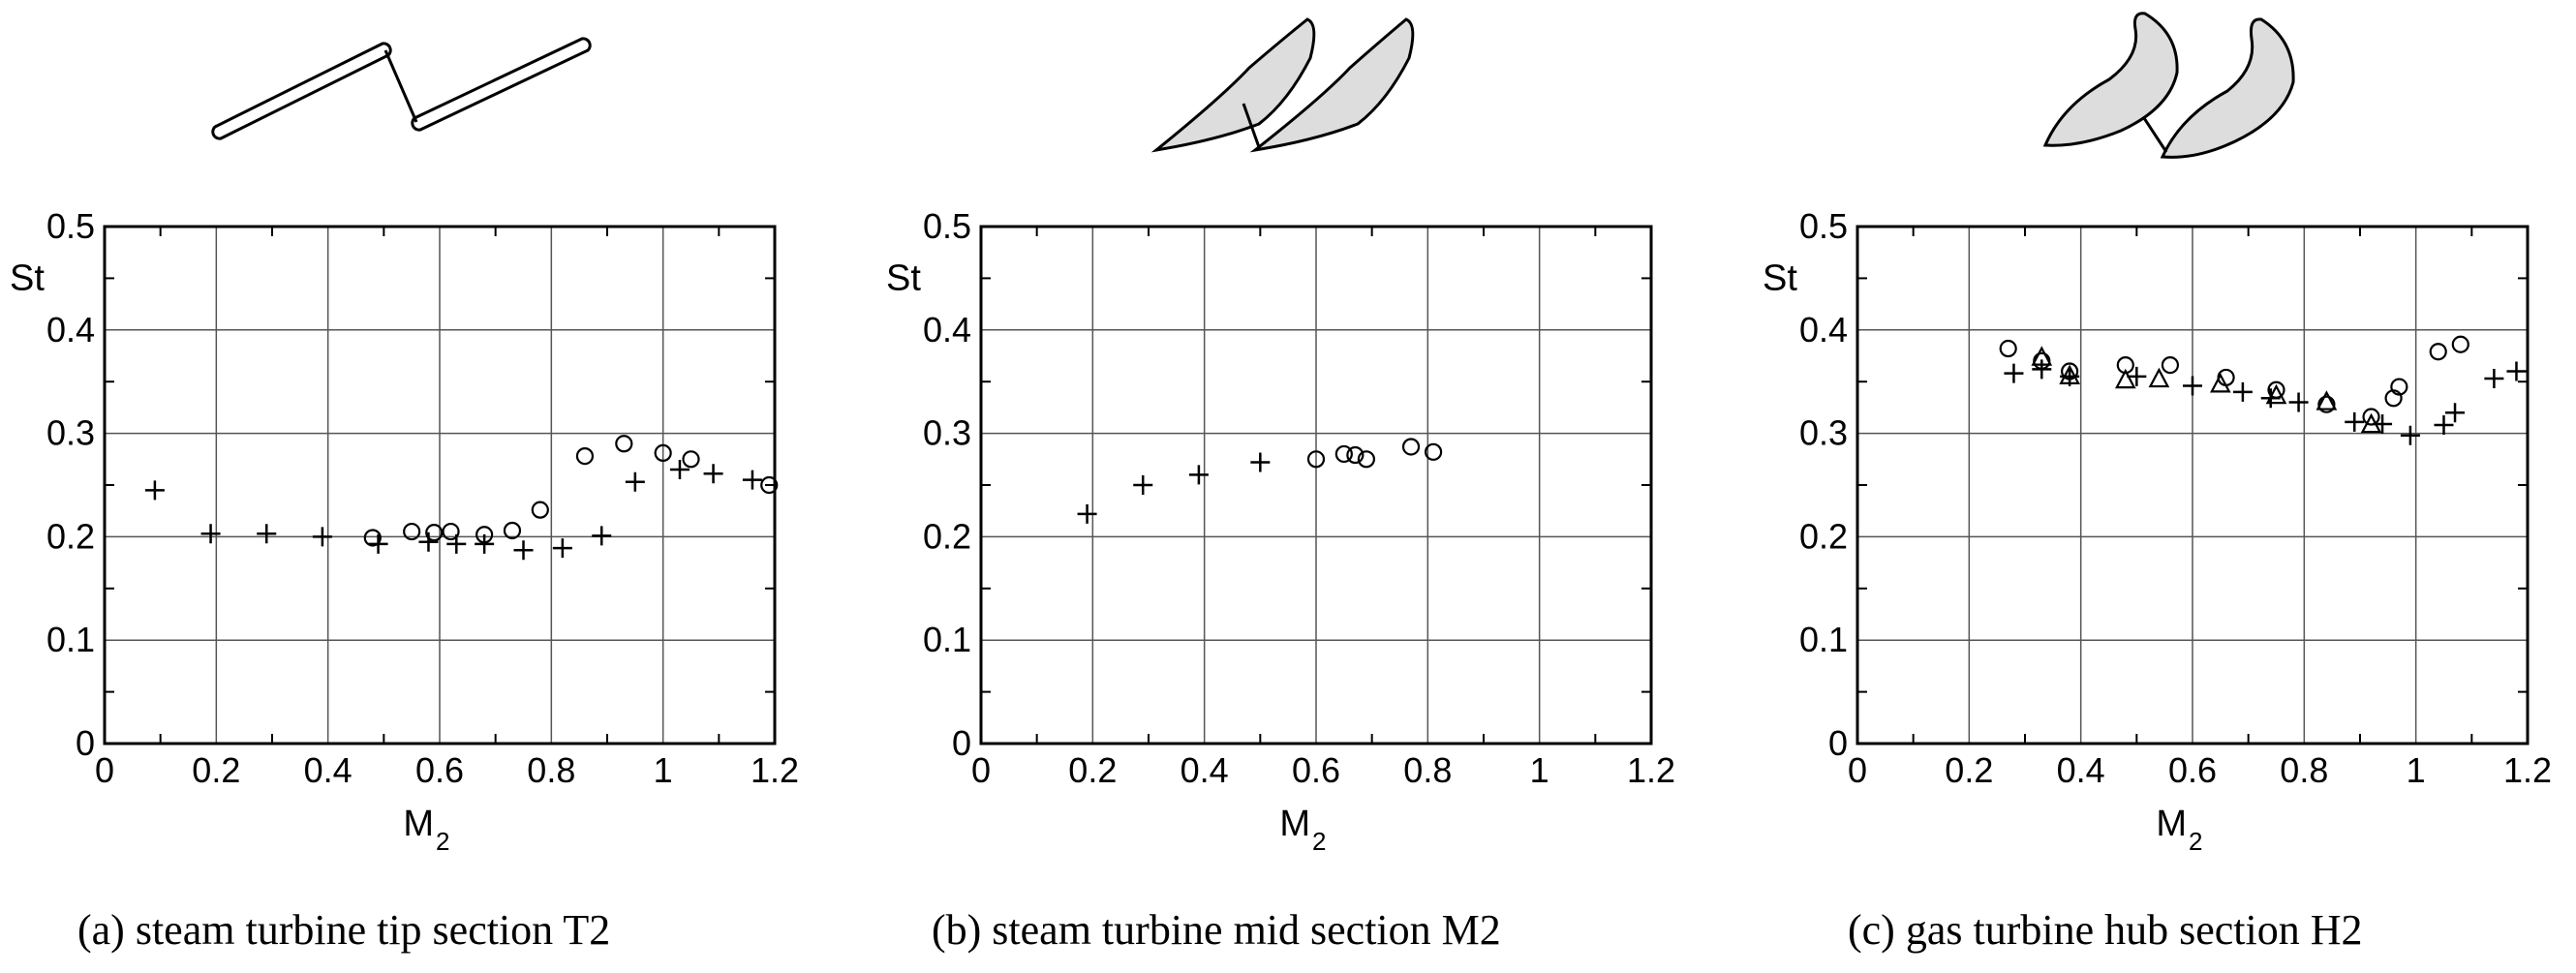 Image resolution: width=2576 pixels, height=973 pixels. I want to click on cascade-sketch-tip, so click(401, 88).